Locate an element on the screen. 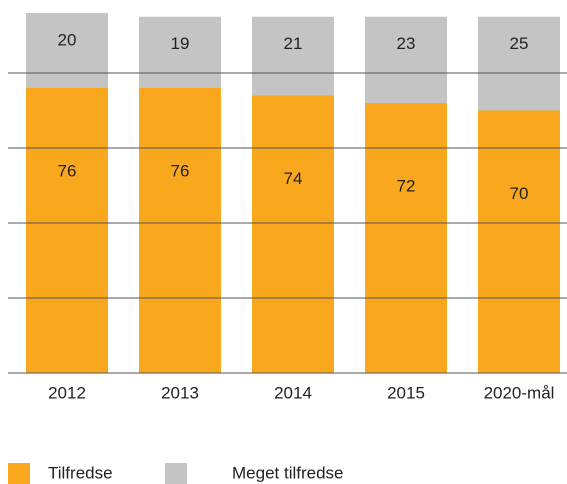 The height and width of the screenshot is (484, 567). legend-label: Meget tilfredse is located at coordinates (288, 472).